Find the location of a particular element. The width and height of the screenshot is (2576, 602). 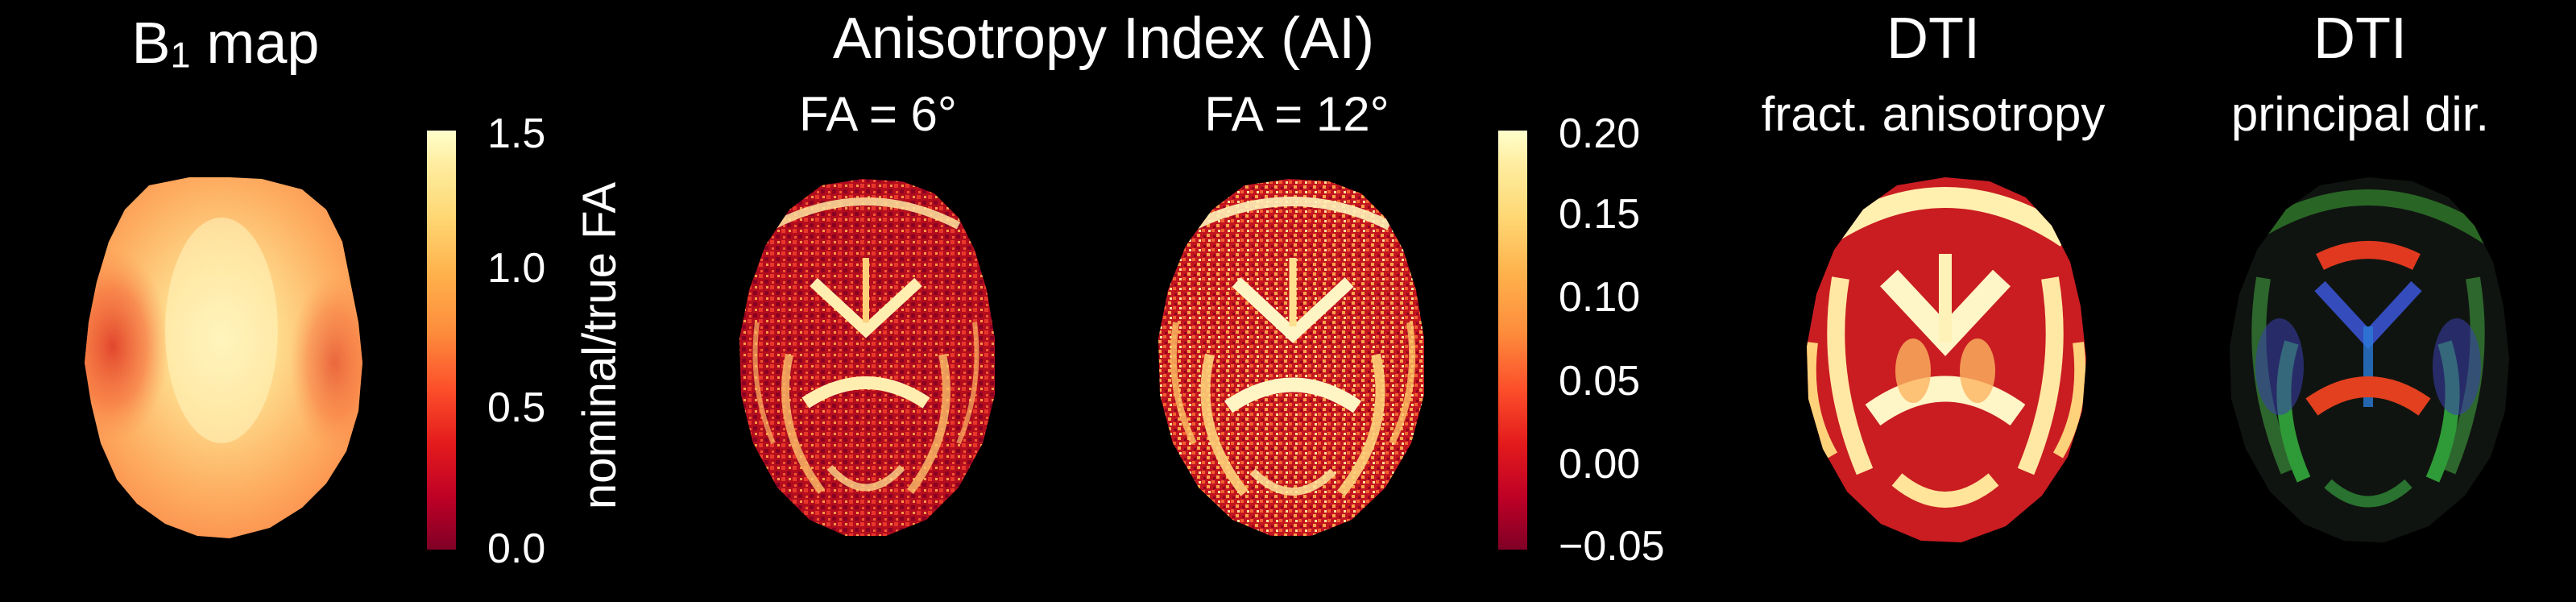

ai-tick-0-00: 0.00 is located at coordinates (1600, 465).